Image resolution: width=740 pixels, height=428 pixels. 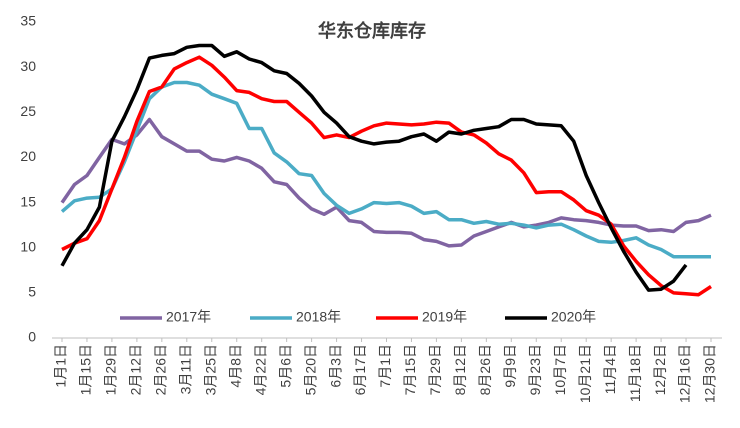 I want to click on x-tick-label: 4月8日, so click(x=235, y=366).